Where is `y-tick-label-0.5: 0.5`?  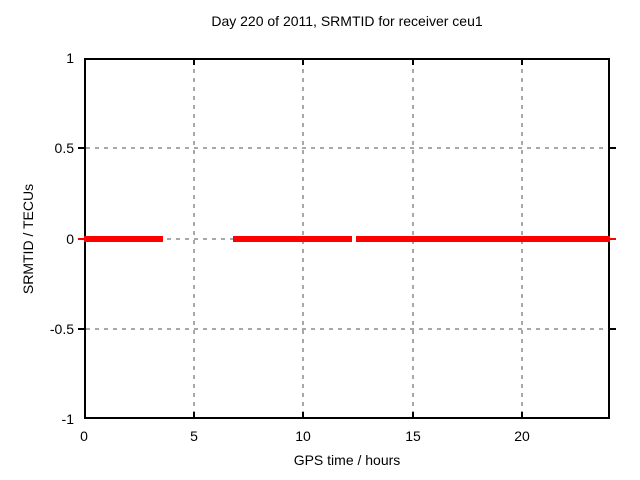
y-tick-label-0.5: 0.5 is located at coordinates (64, 148).